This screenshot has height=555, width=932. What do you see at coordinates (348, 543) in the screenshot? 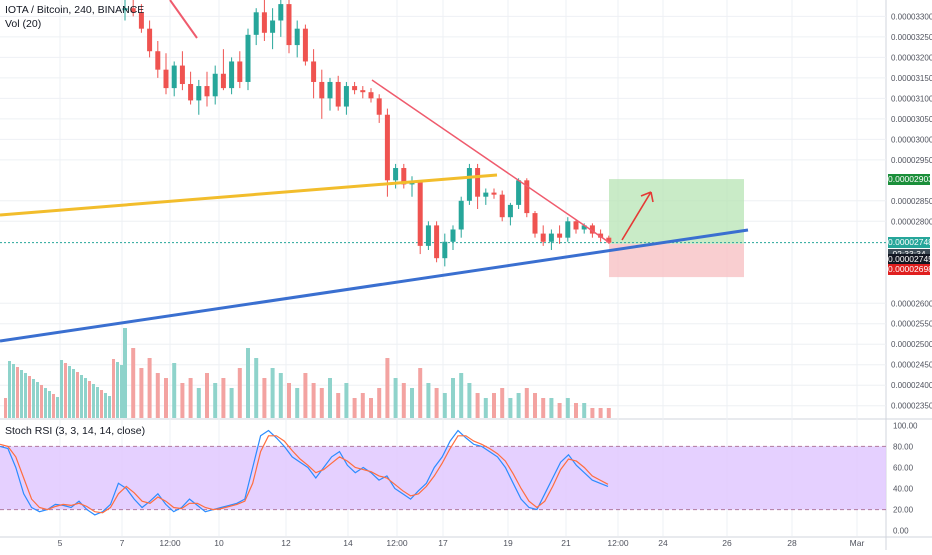
I see `time-axis-label: 14` at bounding box center [348, 543].